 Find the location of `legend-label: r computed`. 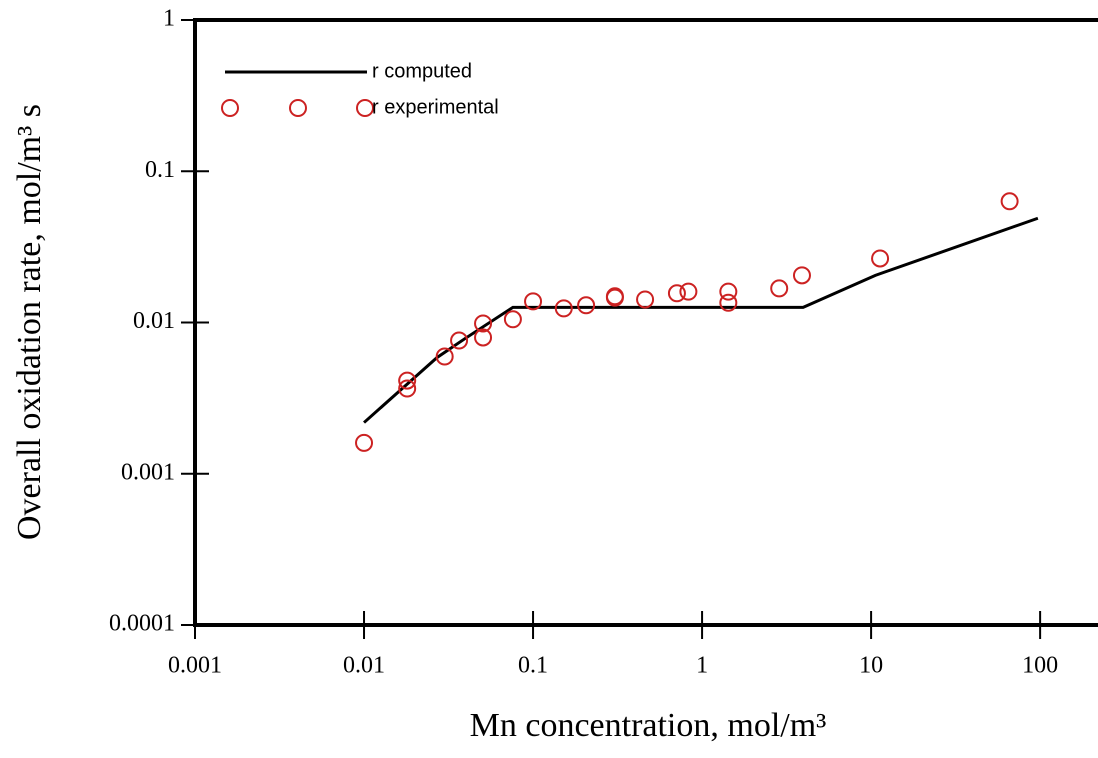

legend-label: r computed is located at coordinates (422, 71).